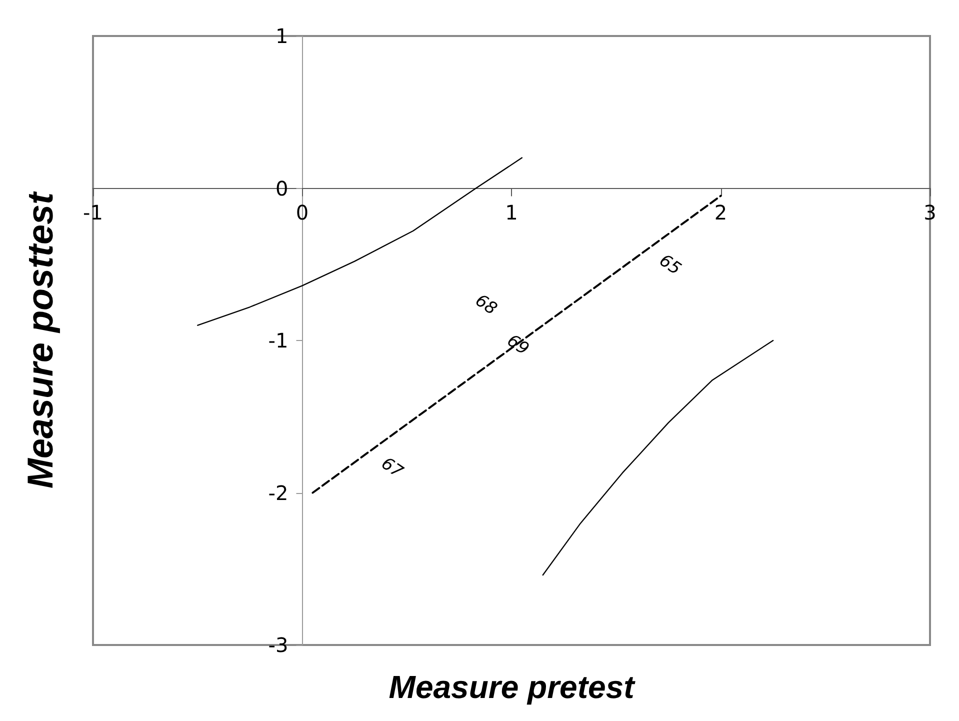  What do you see at coordinates (278, 645) in the screenshot?
I see `y-tick-label: -3` at bounding box center [278, 645].